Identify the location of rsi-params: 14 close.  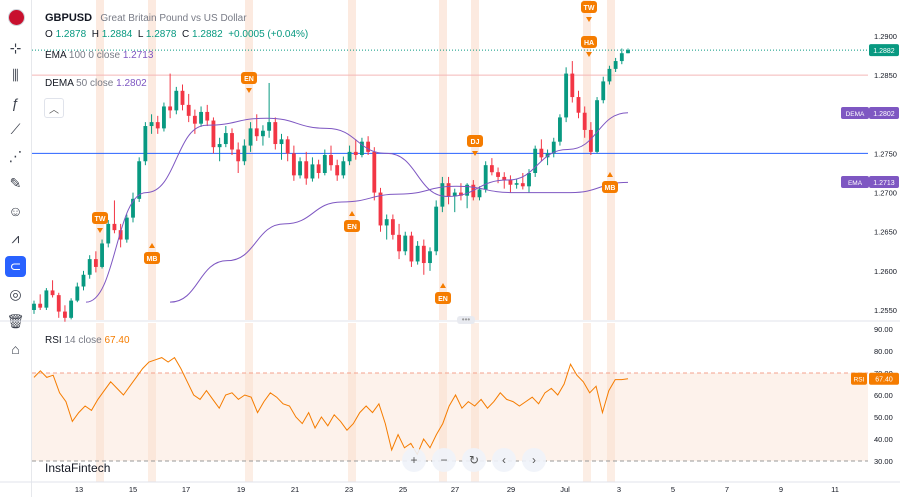
(83, 340).